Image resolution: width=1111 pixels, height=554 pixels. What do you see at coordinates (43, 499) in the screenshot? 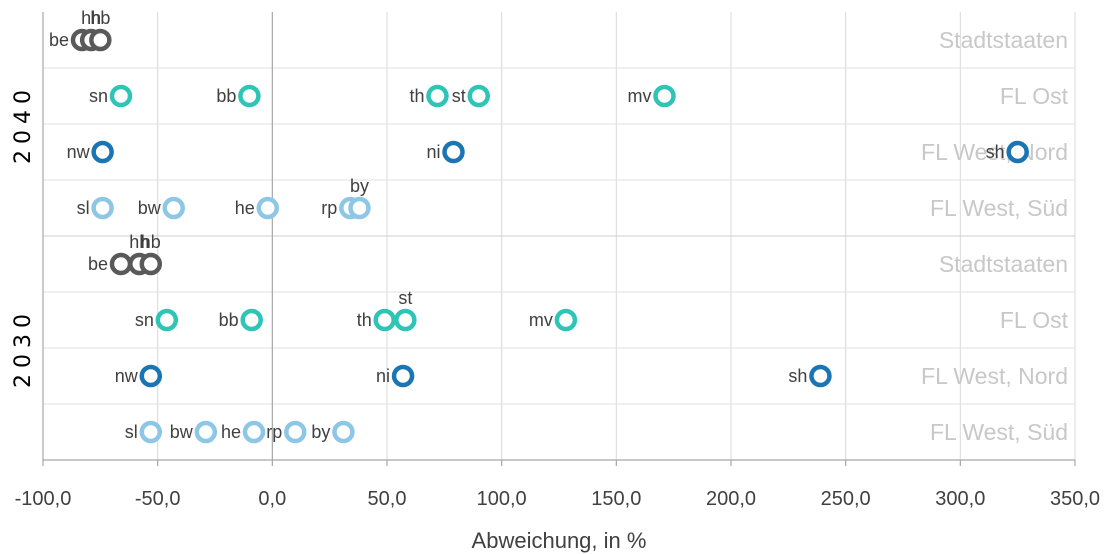
I see `x-tick-label: -100,0` at bounding box center [43, 499].